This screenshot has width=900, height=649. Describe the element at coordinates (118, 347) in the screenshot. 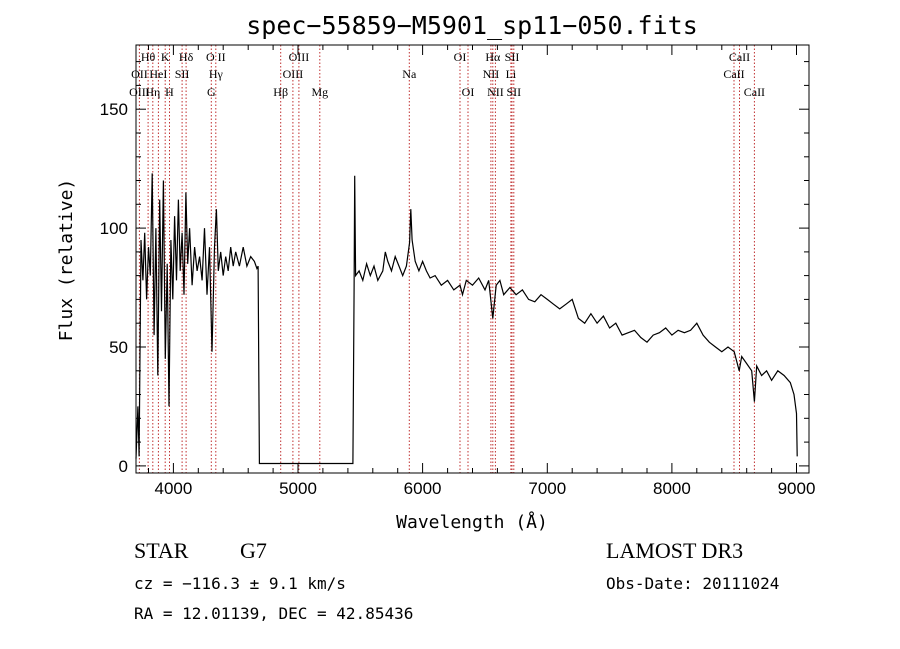

I see `y-tick-label: 50` at that location.